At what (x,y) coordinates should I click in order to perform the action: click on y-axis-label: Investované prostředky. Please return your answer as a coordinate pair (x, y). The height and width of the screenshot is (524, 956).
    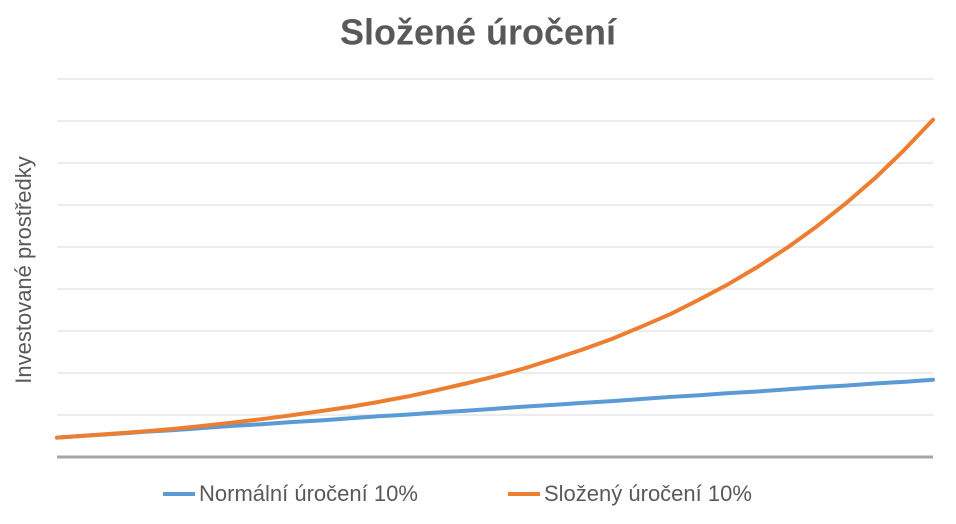
    Looking at the image, I should click on (23, 269).